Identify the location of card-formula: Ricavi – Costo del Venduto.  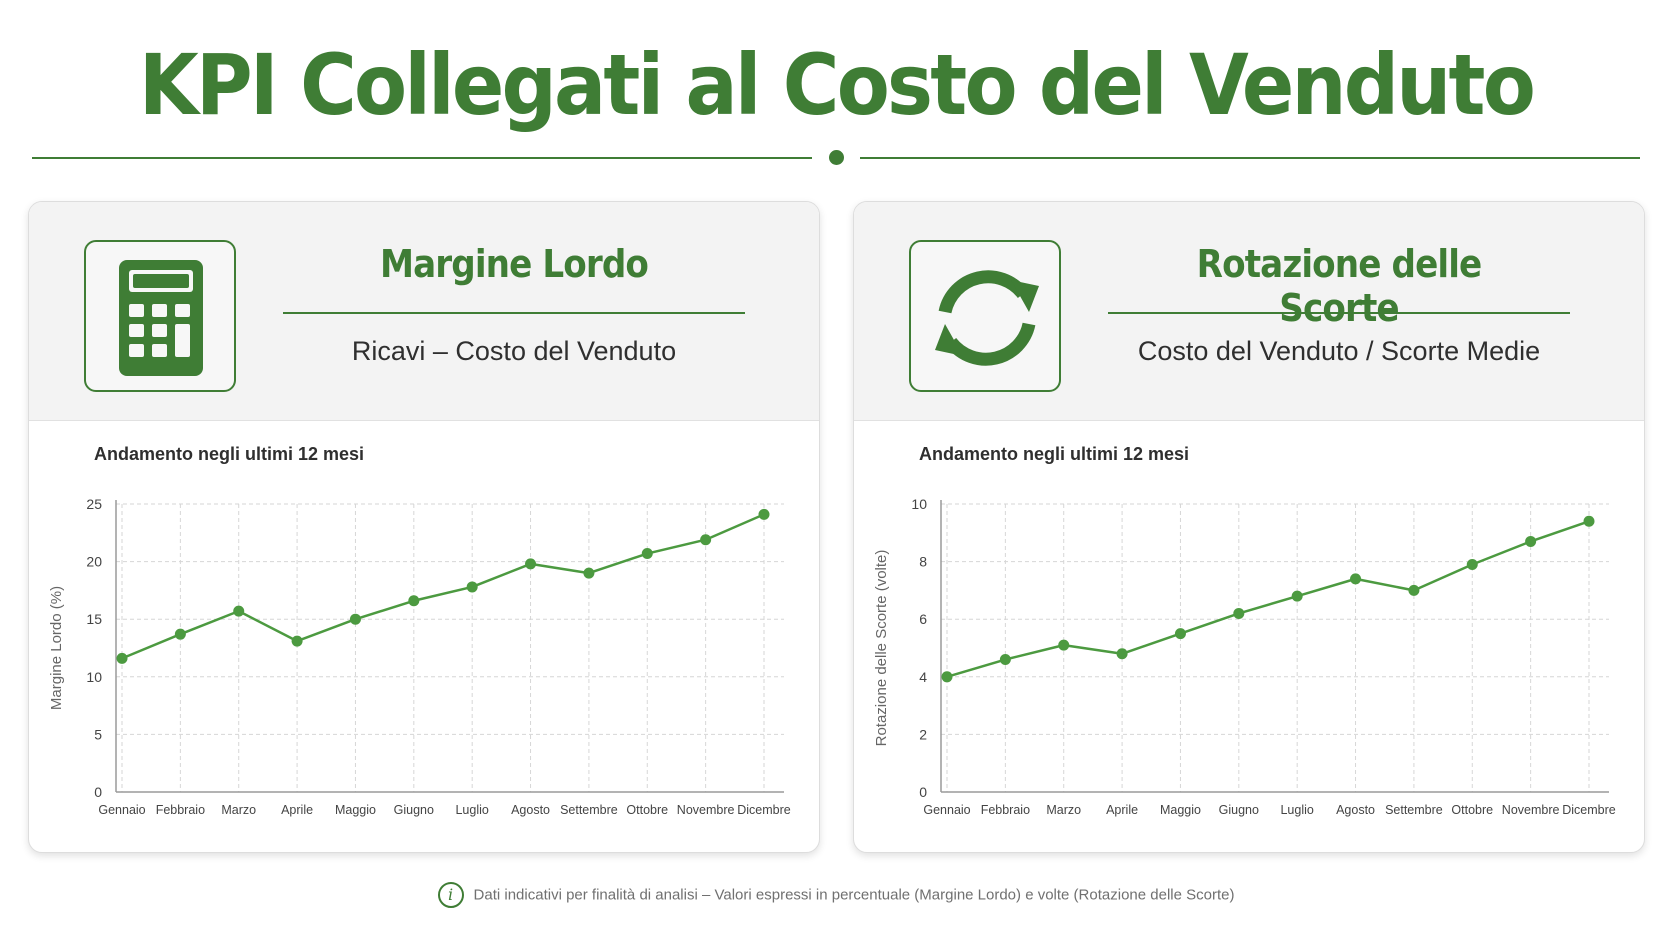
(514, 351).